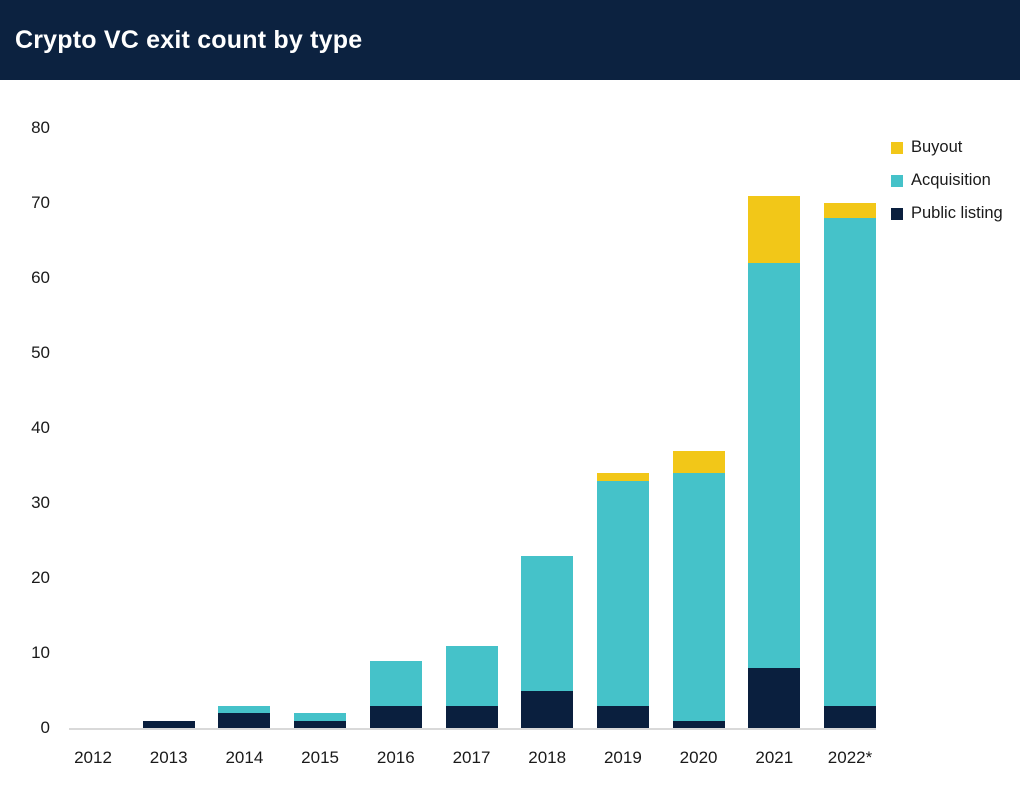  What do you see at coordinates (40, 127) in the screenshot?
I see `y-axis-label: 80` at bounding box center [40, 127].